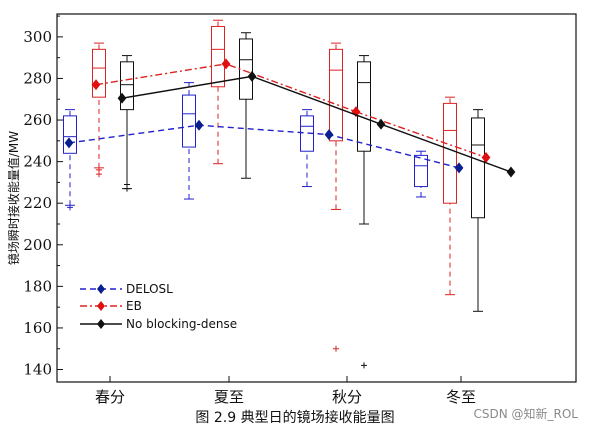 The image size is (592, 430). I want to click on legend-label: No blocking-dense, so click(181, 324).